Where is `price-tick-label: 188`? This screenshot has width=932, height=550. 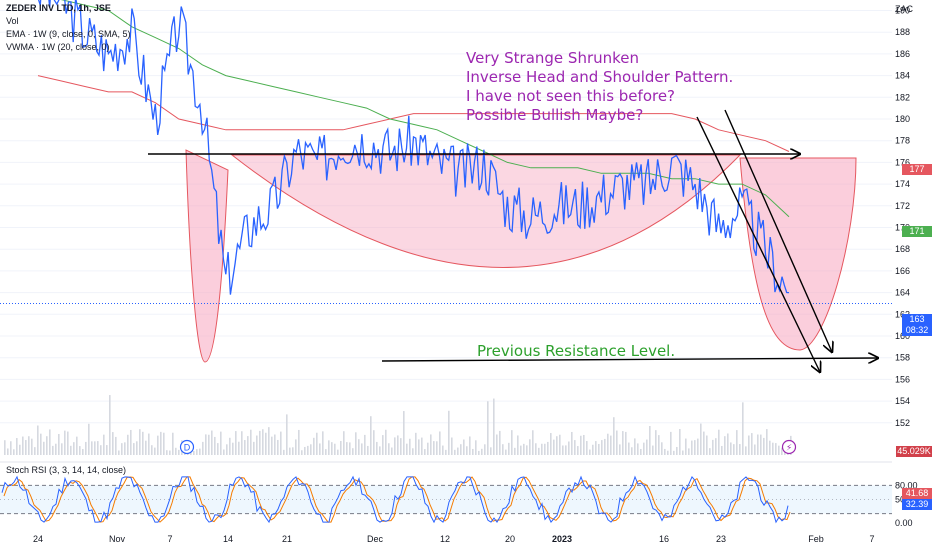 price-tick-label: 188 is located at coordinates (902, 32).